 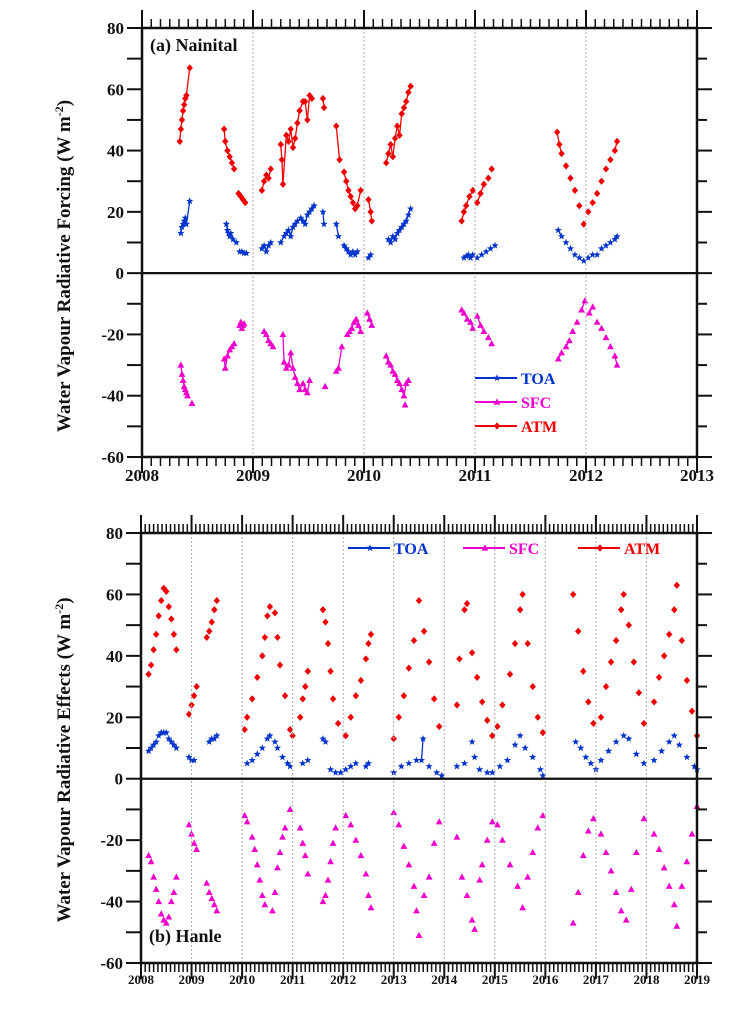 I want to click on x-tick-label: 2019, so click(x=697, y=979).